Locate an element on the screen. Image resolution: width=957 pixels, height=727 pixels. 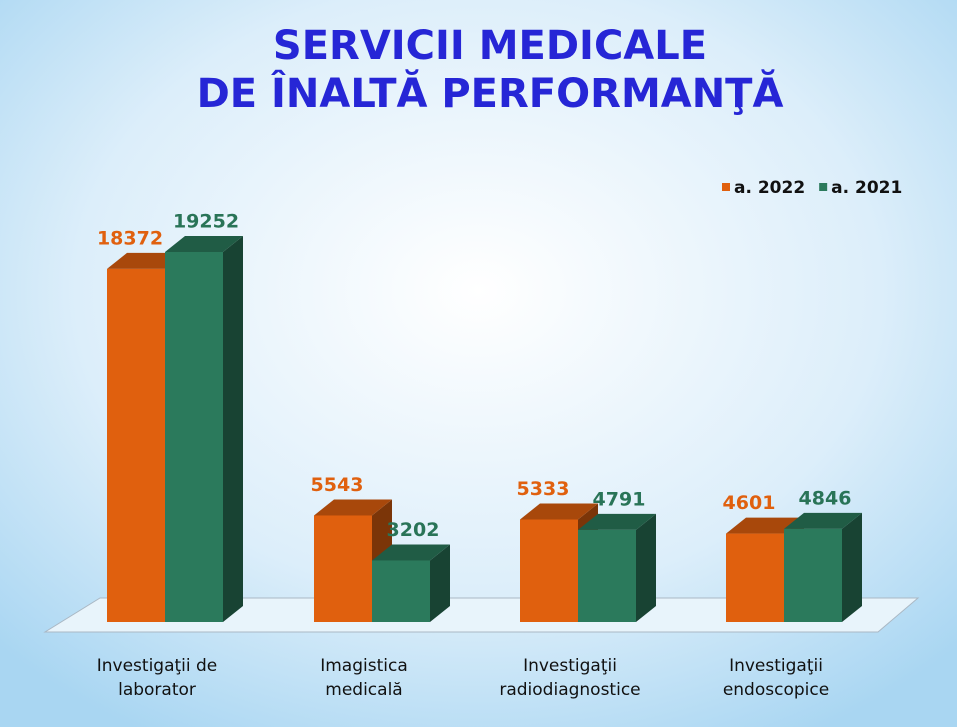
value-label: 4846 is located at coordinates (825, 498).